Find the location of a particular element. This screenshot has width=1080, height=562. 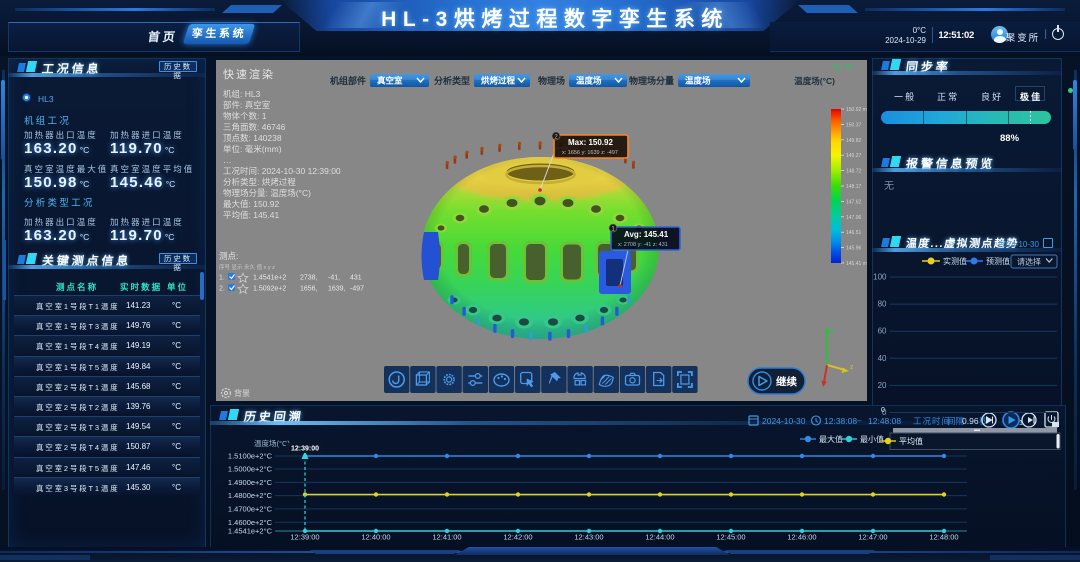

svg-text: 1639, is located at coordinates (337, 289).